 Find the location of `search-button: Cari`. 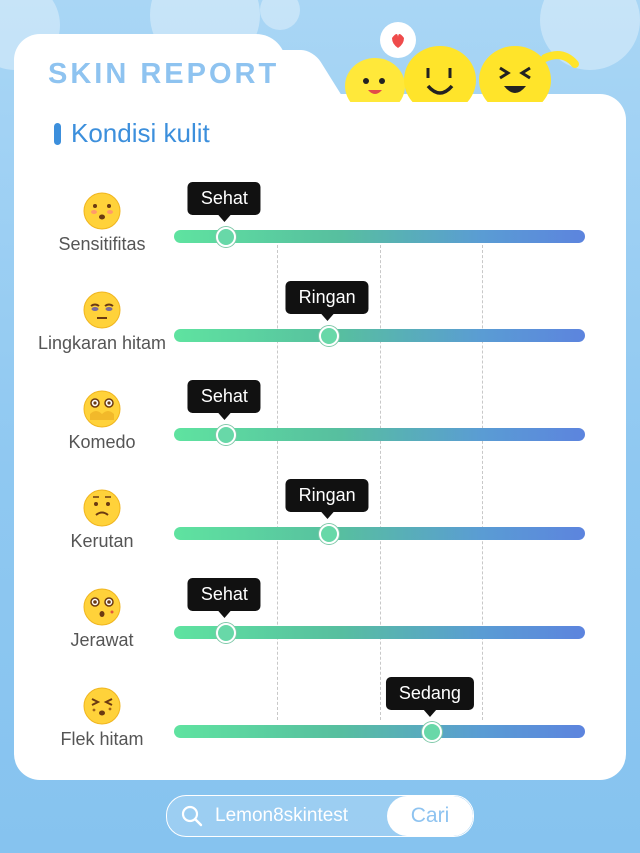

search-button: Cari is located at coordinates (430, 816).